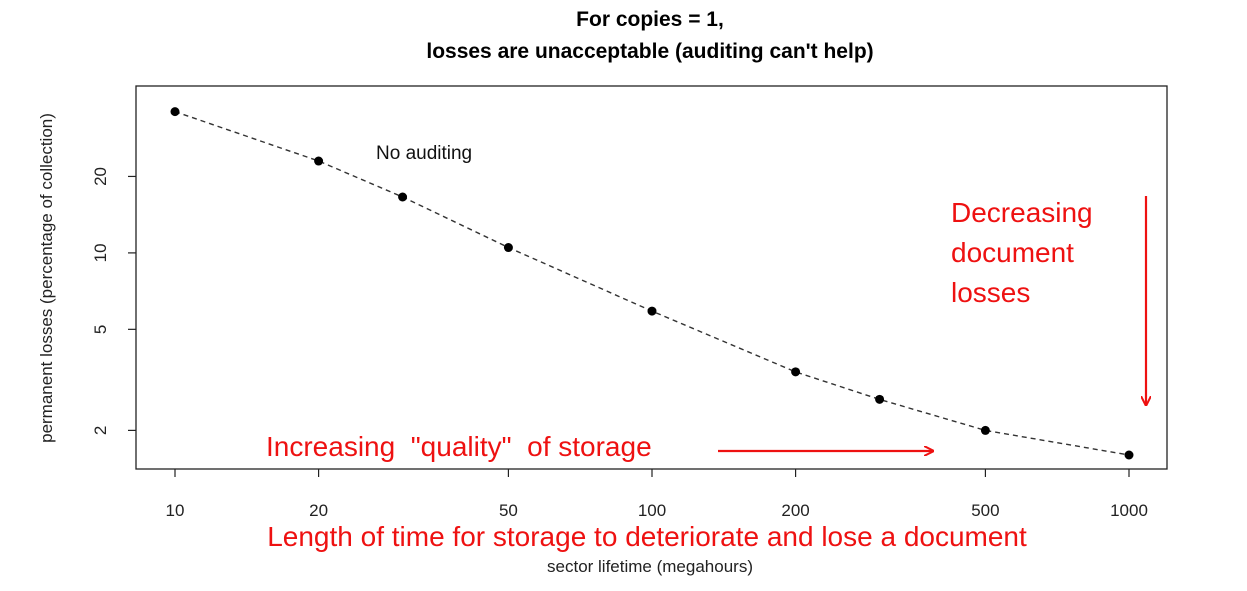 This screenshot has height=591, width=1247. Describe the element at coordinates (985, 510) in the screenshot. I see `x-tick-label-500: 500` at that location.